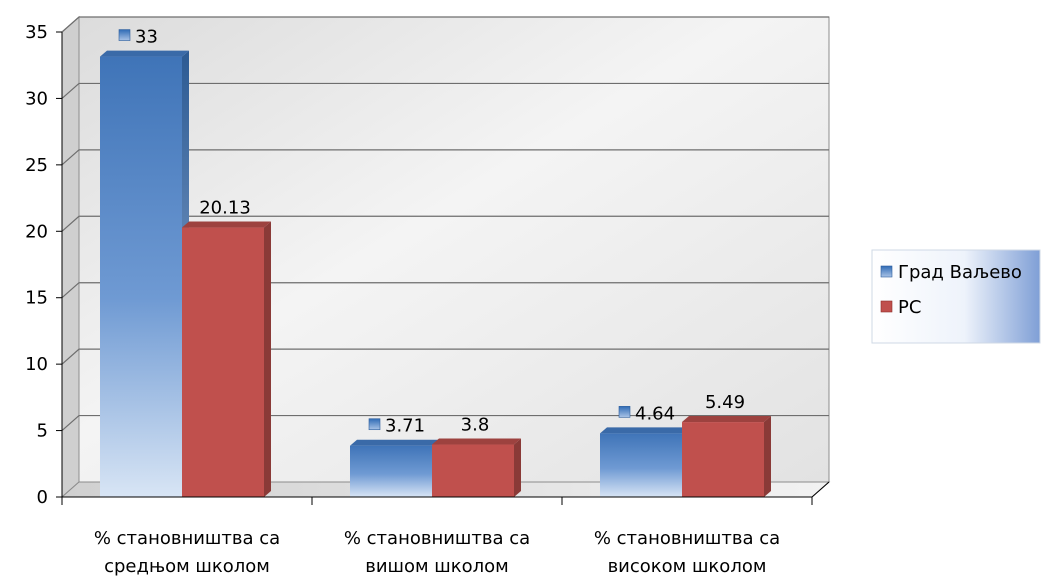 Image resolution: width=1041 pixels, height=577 pixels. What do you see at coordinates (655, 413) in the screenshot?
I see `data-label: 4.64` at bounding box center [655, 413].